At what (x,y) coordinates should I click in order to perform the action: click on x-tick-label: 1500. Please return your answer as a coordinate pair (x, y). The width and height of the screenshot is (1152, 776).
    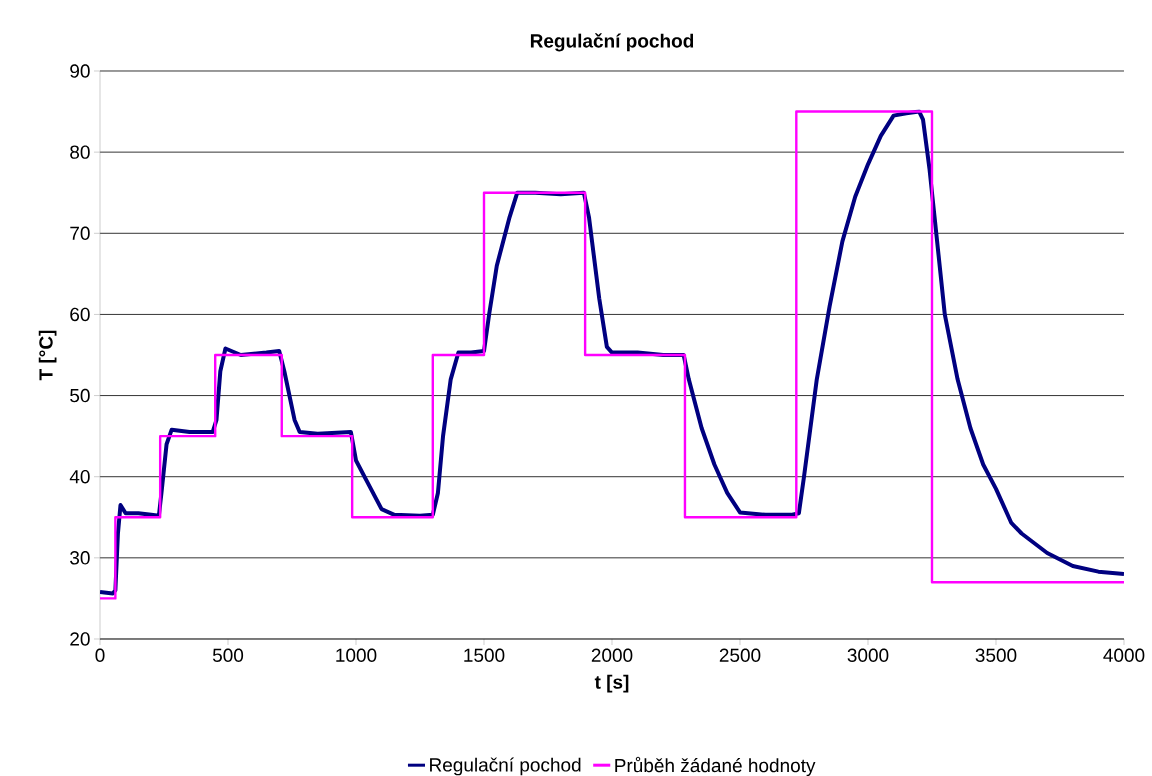
    Looking at the image, I should click on (484, 655).